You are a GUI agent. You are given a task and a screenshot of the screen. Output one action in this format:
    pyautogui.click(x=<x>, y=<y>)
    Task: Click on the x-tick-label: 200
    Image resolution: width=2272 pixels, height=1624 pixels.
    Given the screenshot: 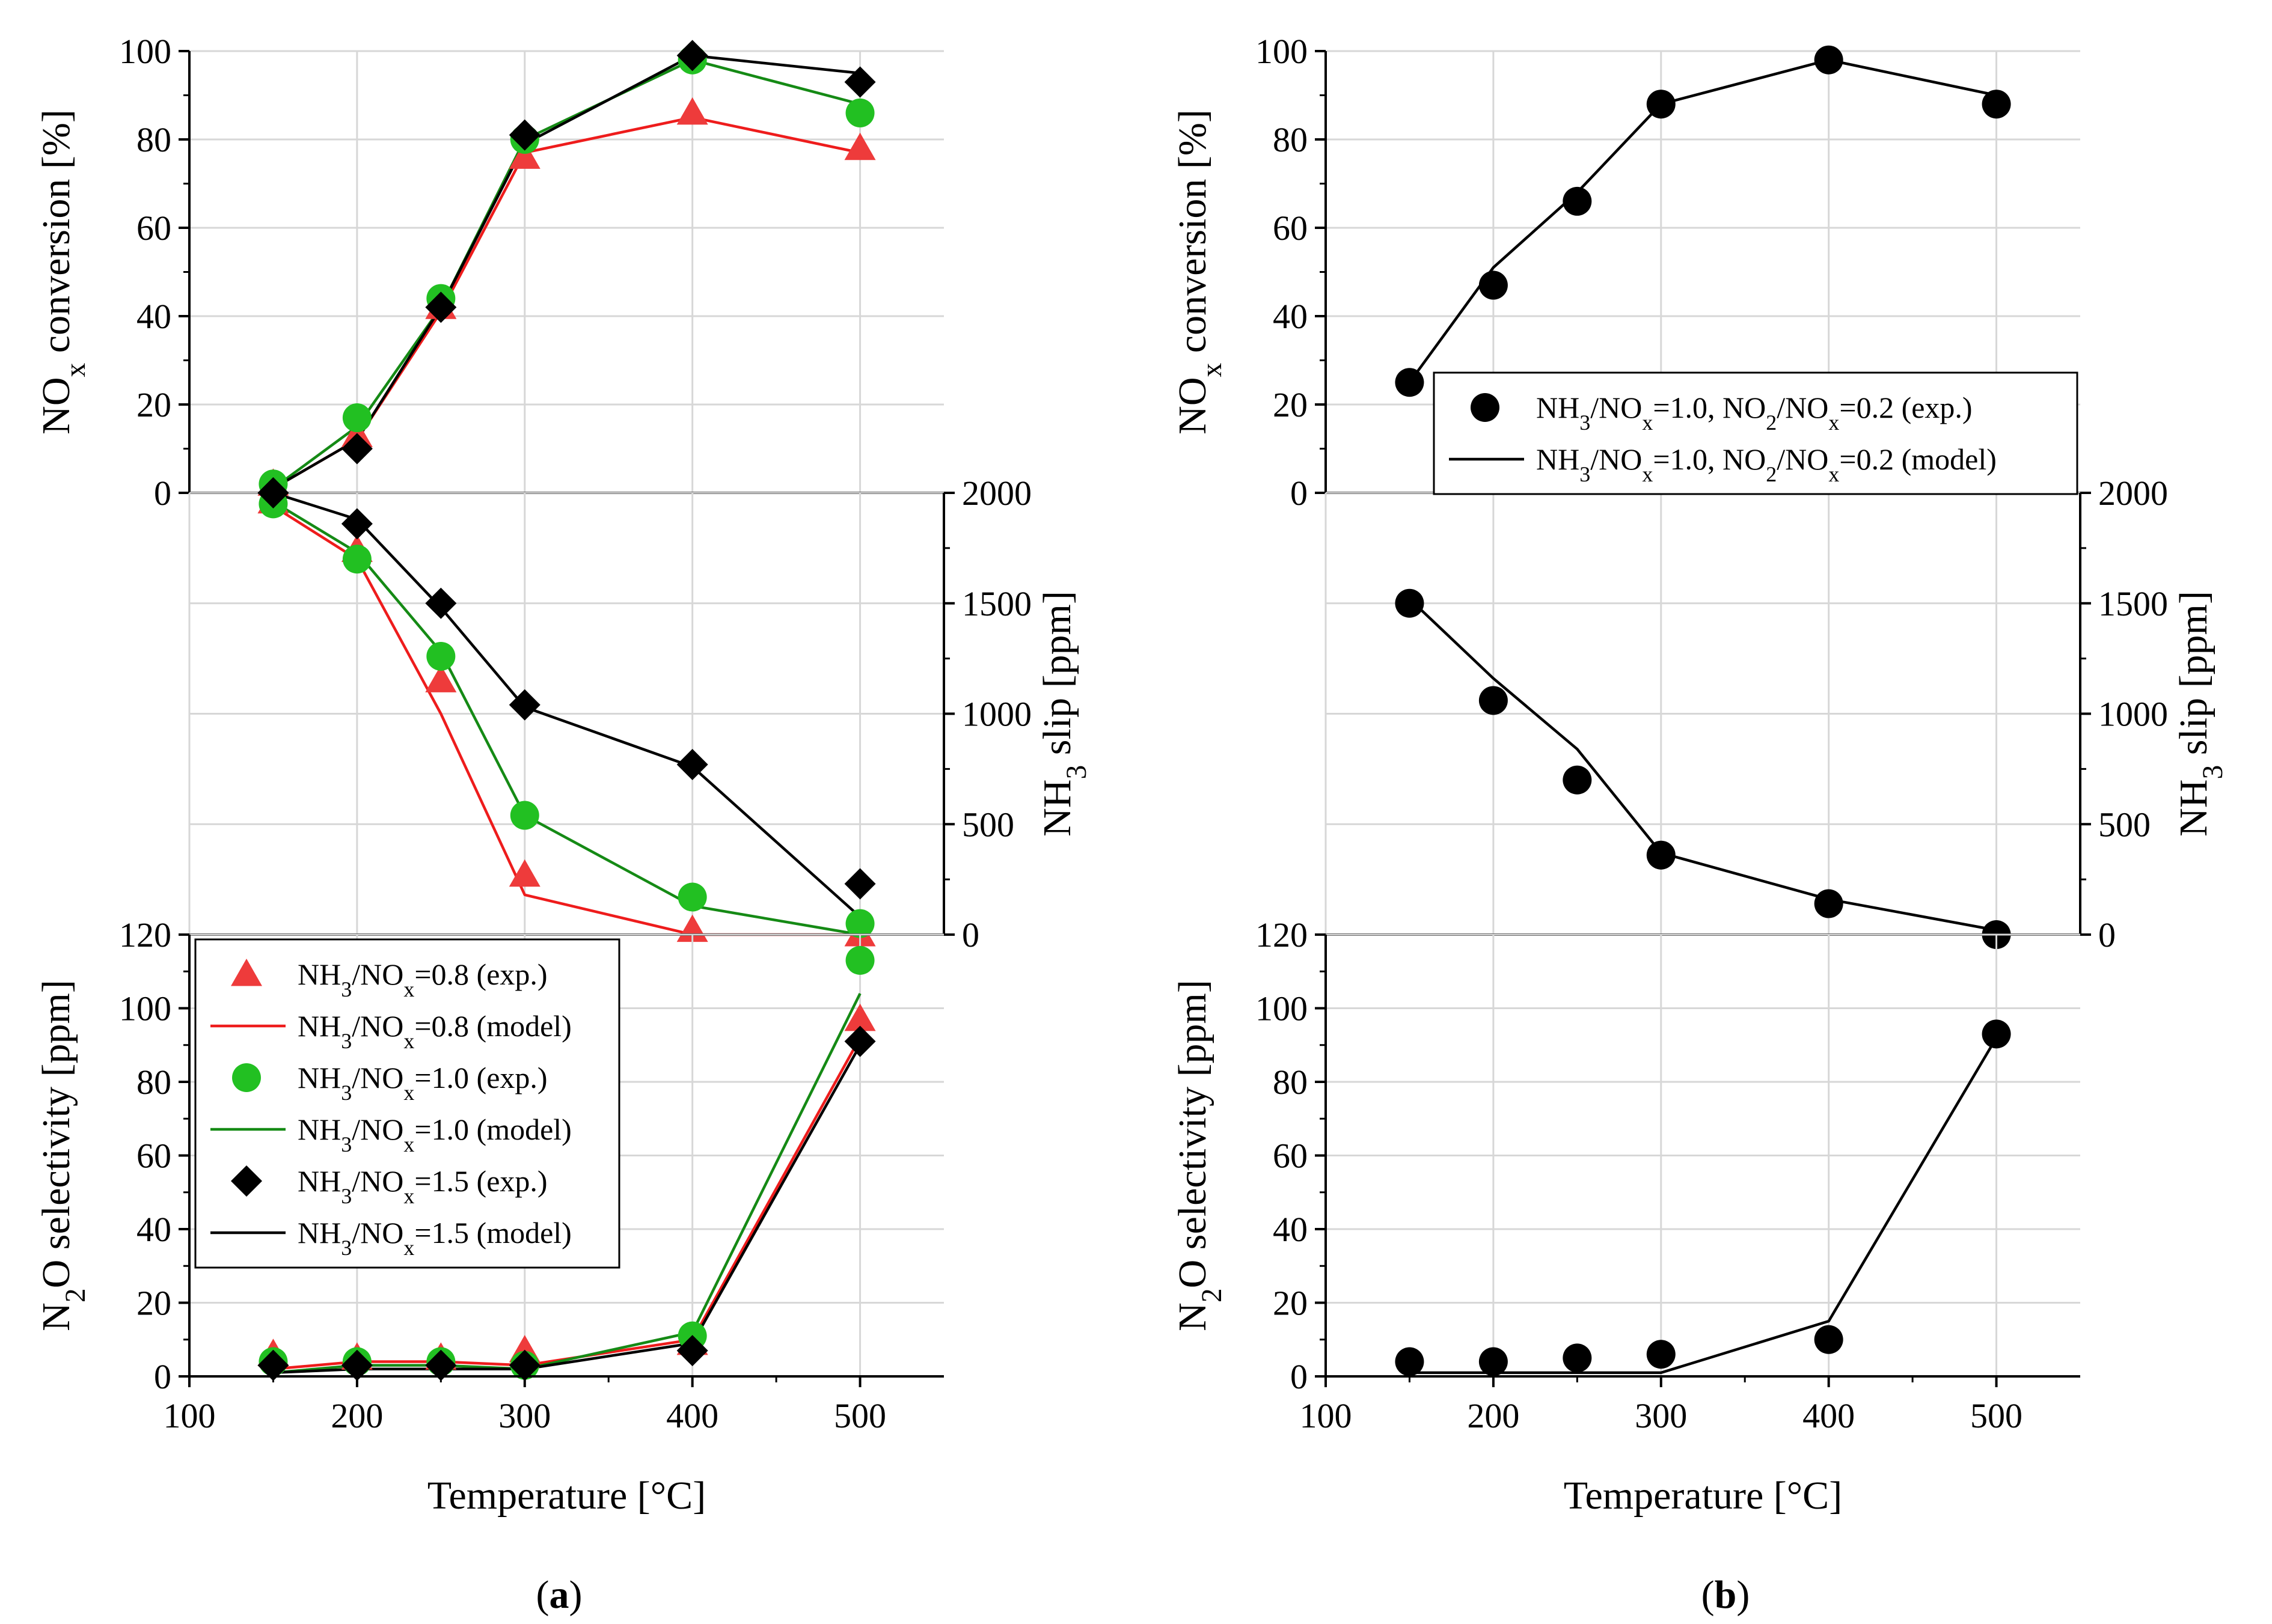 What is the action you would take?
    pyautogui.click(x=1493, y=1415)
    